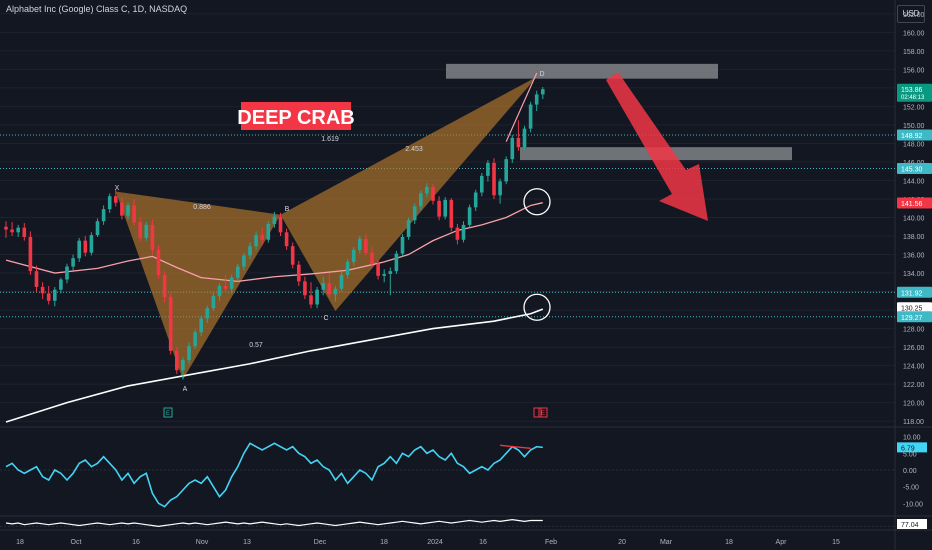 The height and width of the screenshot is (550, 932). Describe the element at coordinates (914, 274) in the screenshot. I see `price-axis-label: 134.00` at that location.